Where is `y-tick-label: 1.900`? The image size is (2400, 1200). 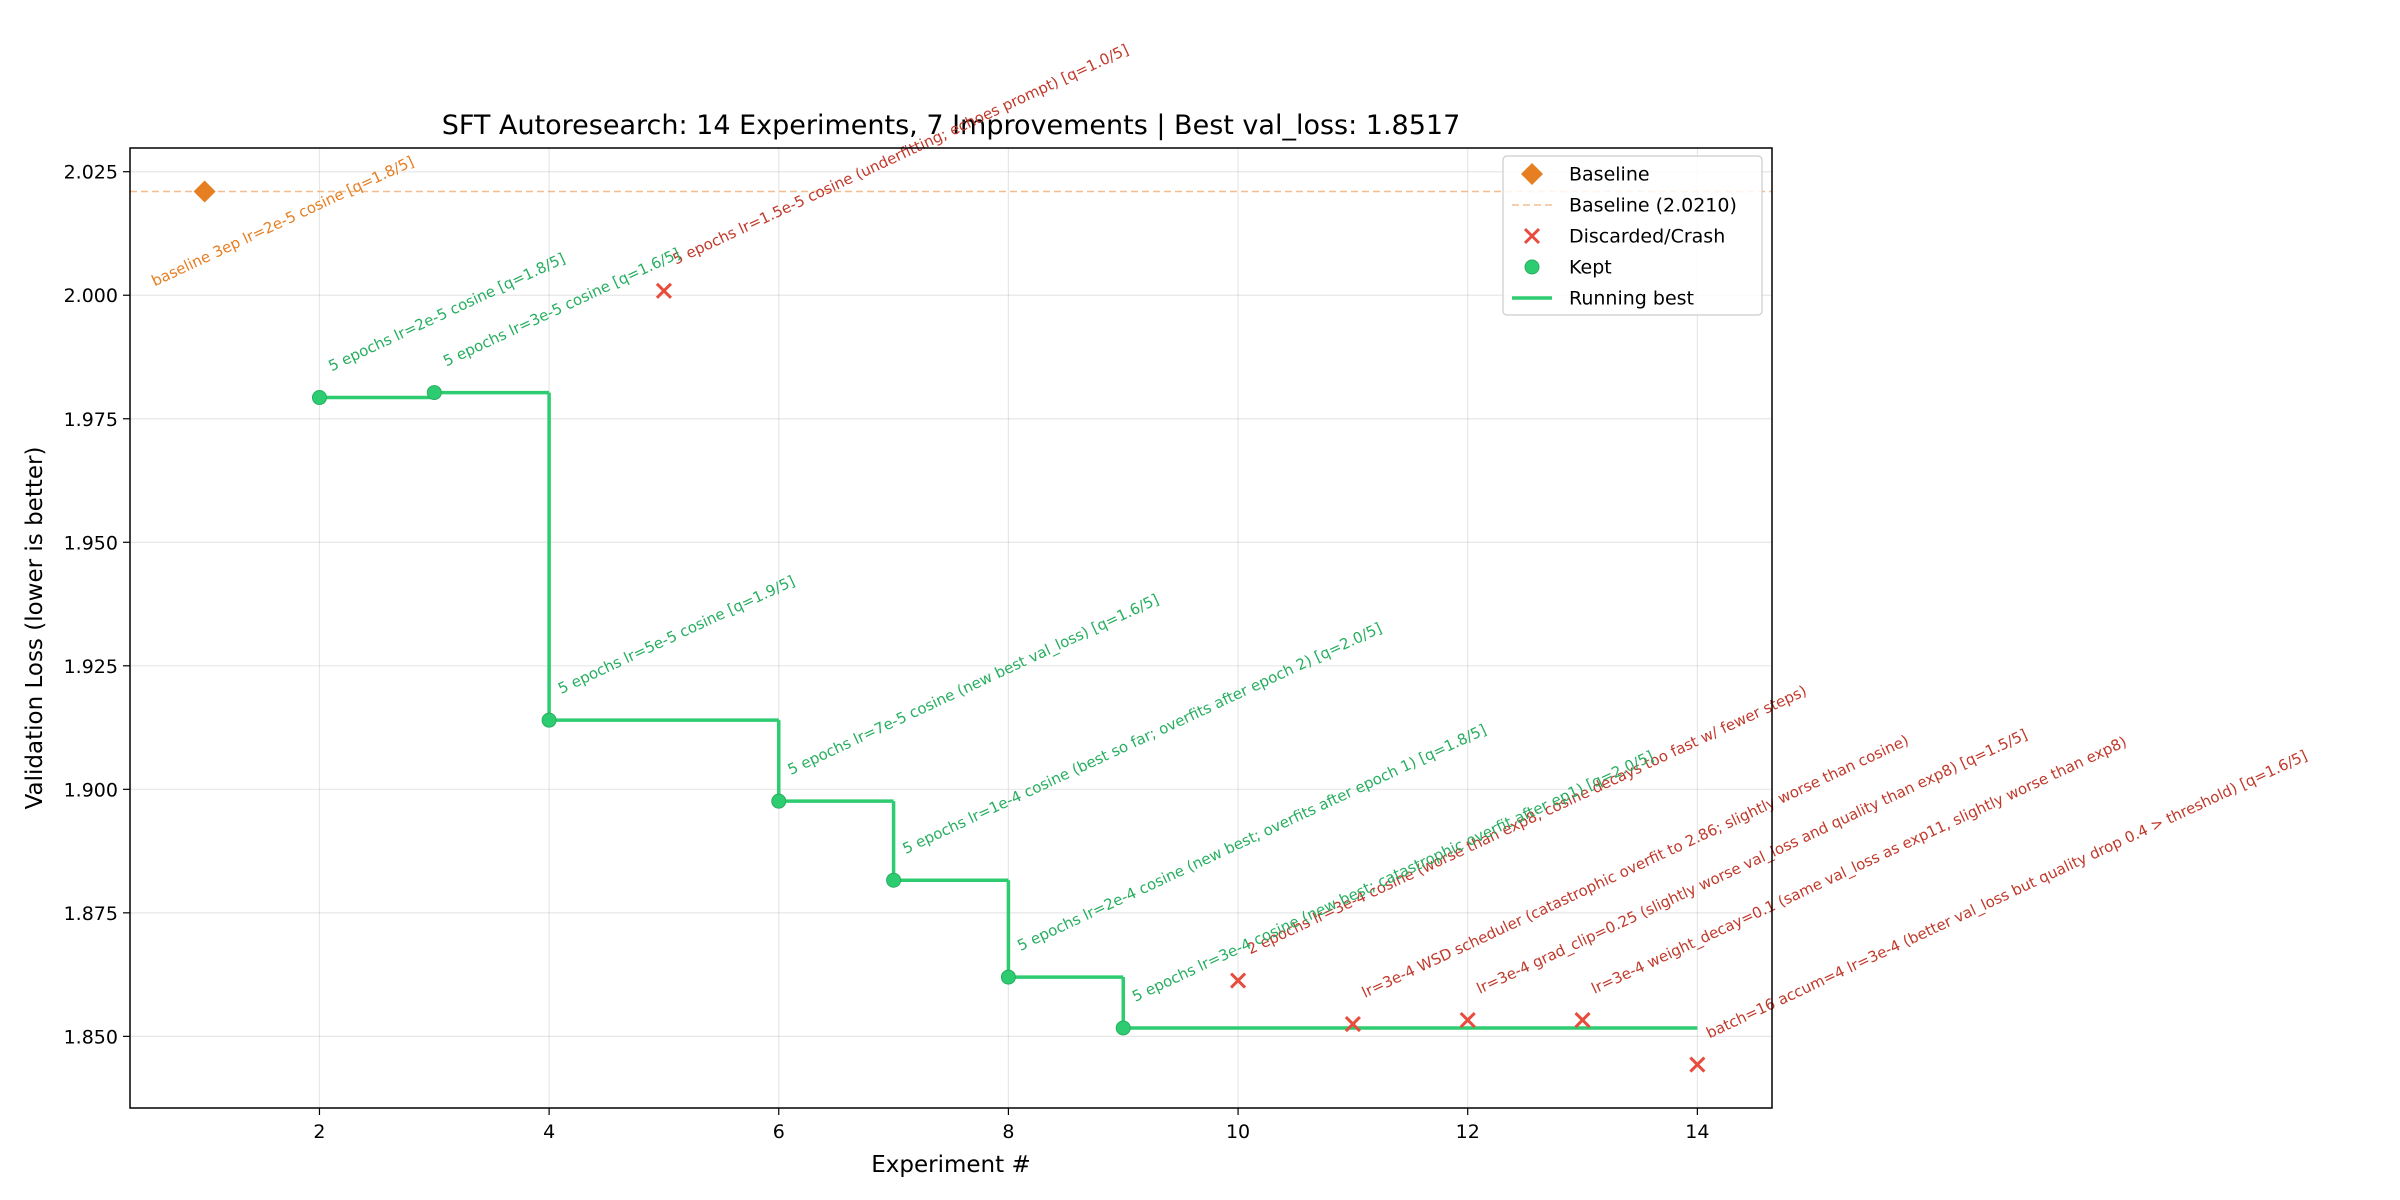
y-tick-label: 1.900 is located at coordinates (91, 790).